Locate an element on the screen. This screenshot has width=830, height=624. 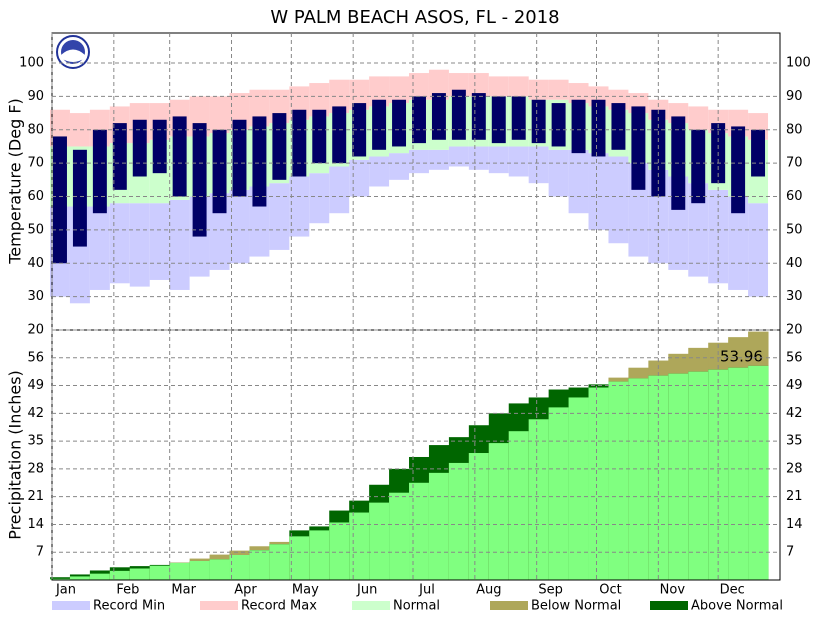
x-tick-label: Nov is located at coordinates (673, 590).